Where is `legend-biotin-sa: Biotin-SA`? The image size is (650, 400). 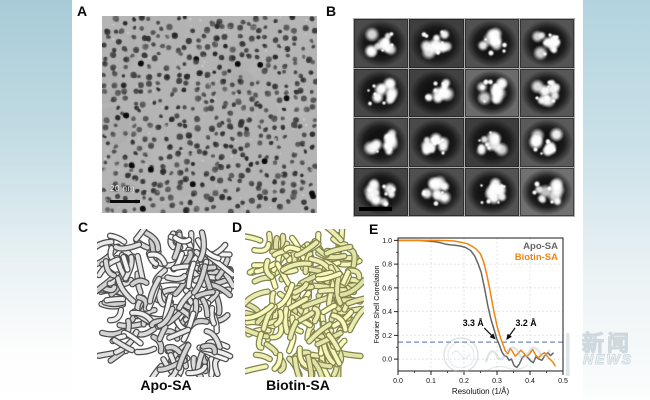
legend-biotin-sa: Biotin-SA is located at coordinates (536, 257).